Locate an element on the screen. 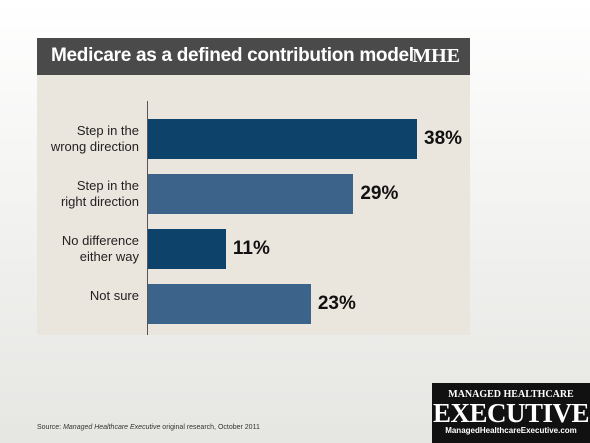 The height and width of the screenshot is (443, 590). value-label: 23% is located at coordinates (336, 303).